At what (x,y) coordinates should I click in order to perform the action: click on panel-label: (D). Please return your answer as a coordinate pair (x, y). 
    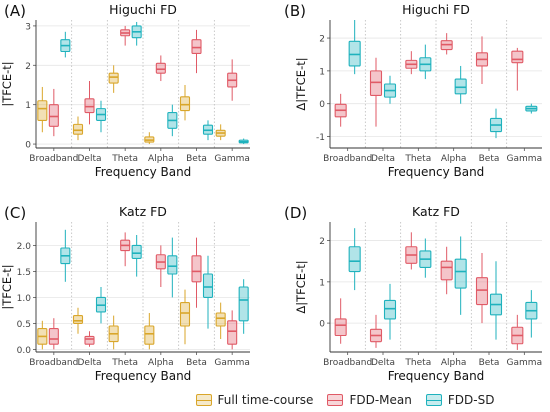
    Looking at the image, I should click on (295, 213).